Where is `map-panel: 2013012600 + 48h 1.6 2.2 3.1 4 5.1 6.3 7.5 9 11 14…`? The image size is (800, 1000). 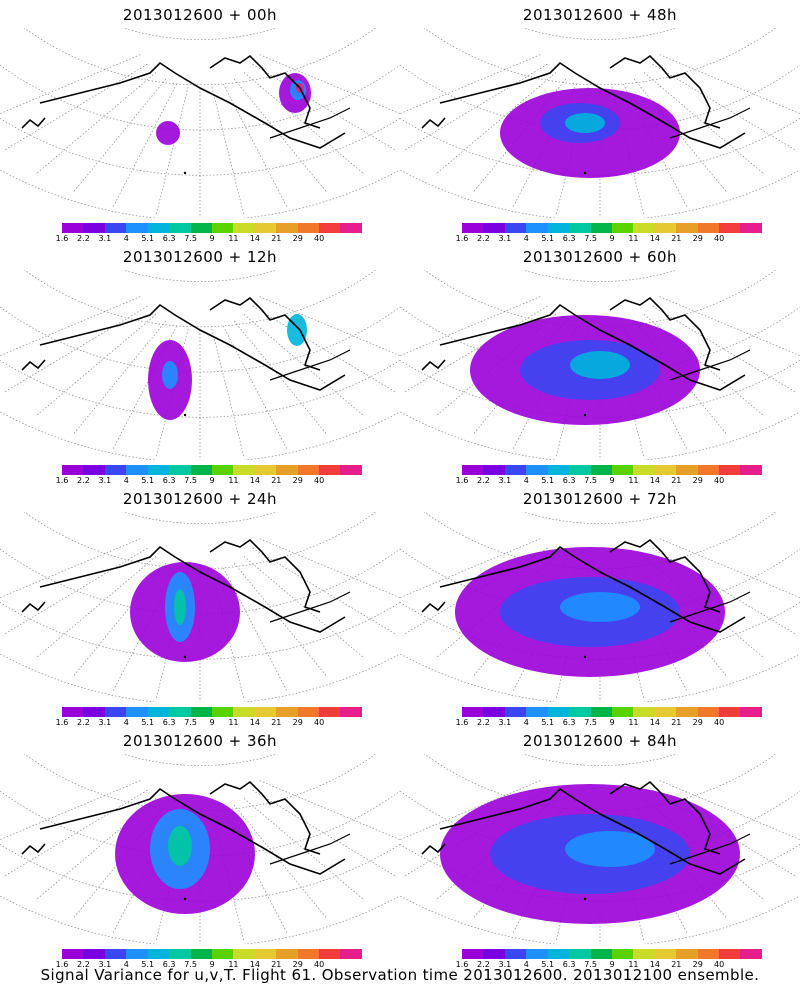 map-panel: 2013012600 + 48h 1.6 2.2 3.1 4 5.1 6.3 7.5 9 11 14… is located at coordinates (600, 125).